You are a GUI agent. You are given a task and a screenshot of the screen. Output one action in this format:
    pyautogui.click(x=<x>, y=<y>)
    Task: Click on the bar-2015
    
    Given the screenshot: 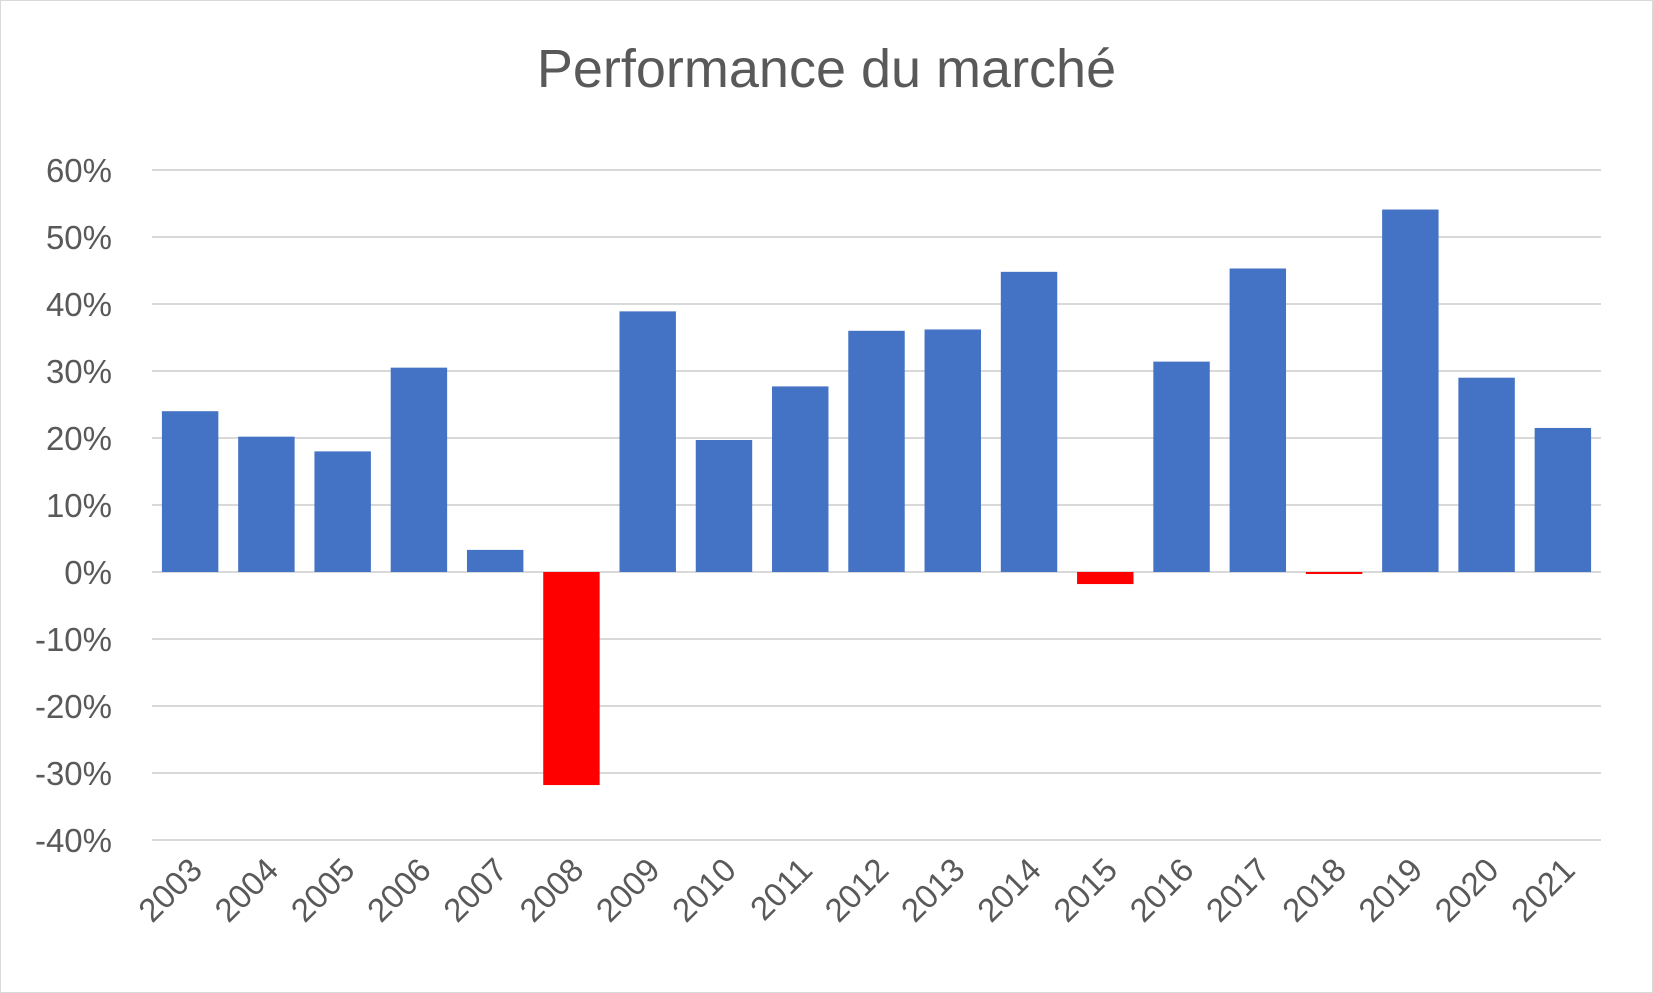 What is the action you would take?
    pyautogui.click(x=1105, y=578)
    